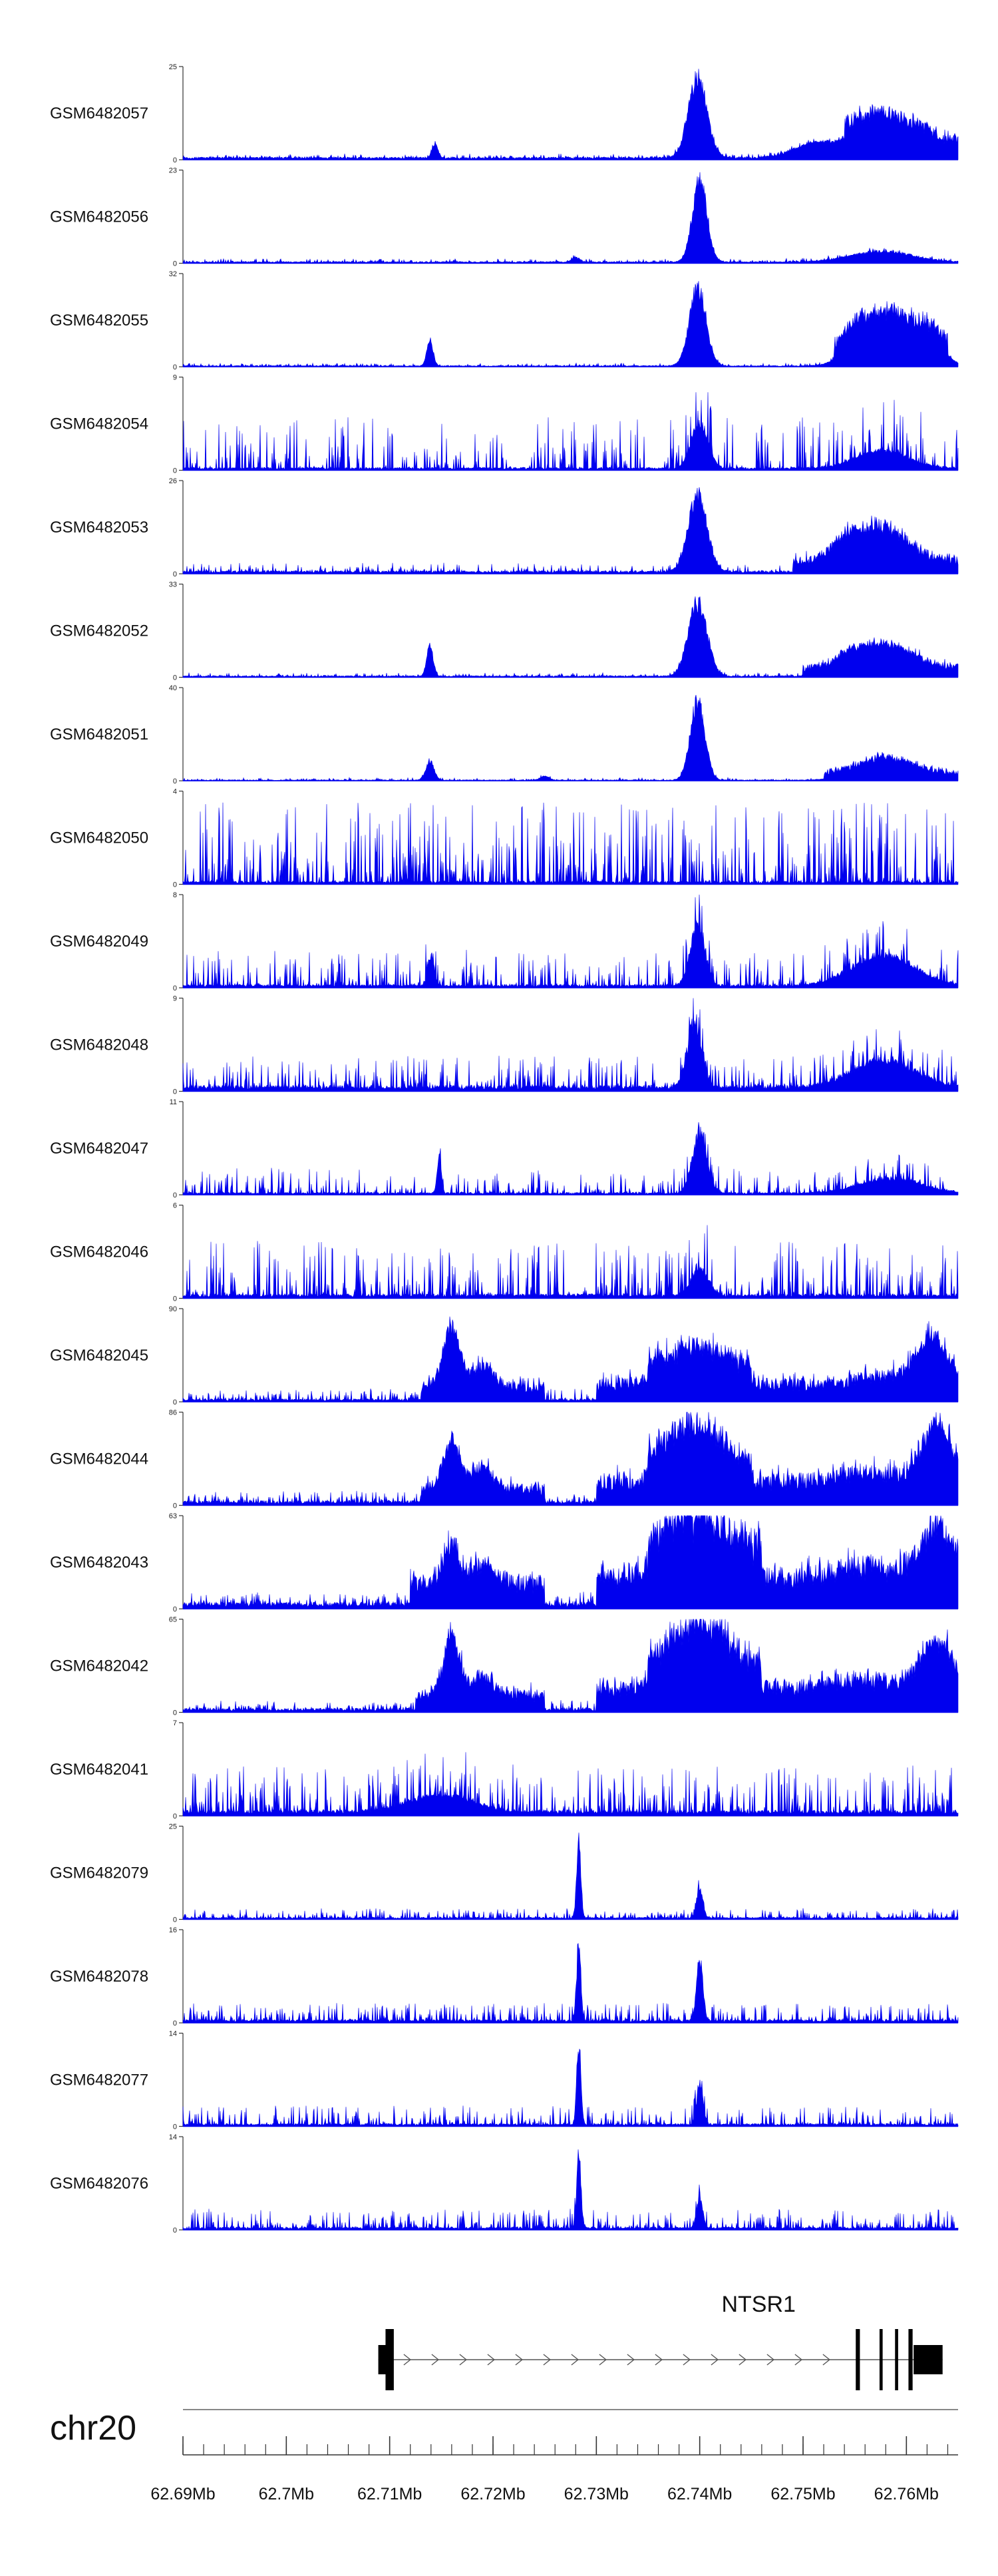 This screenshot has height=2576, width=998. I want to click on track-GSM6482076: GSM6482076 14 0, so click(504, 2184).